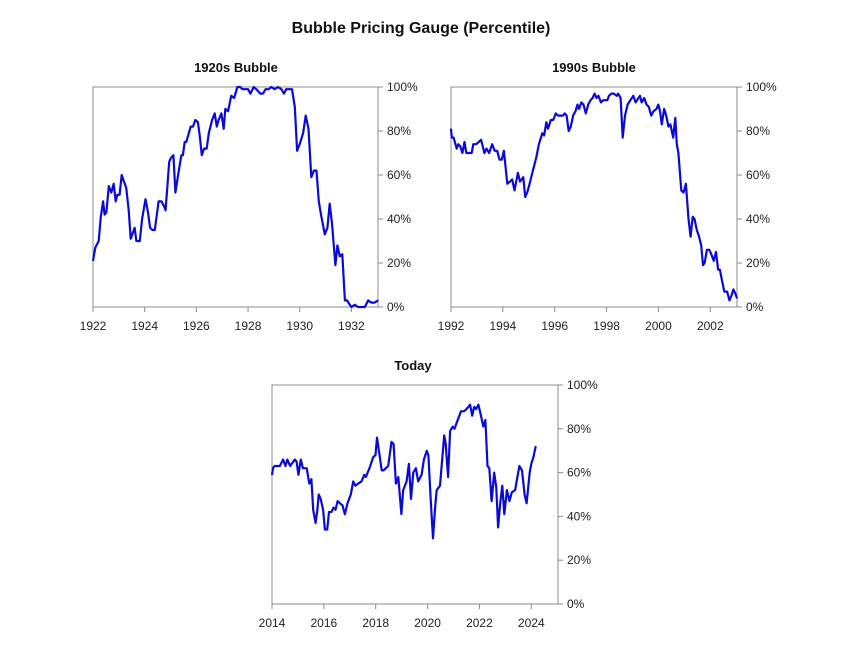 This screenshot has width=842, height=649. I want to click on y-tick-label: 100%, so click(582, 385).